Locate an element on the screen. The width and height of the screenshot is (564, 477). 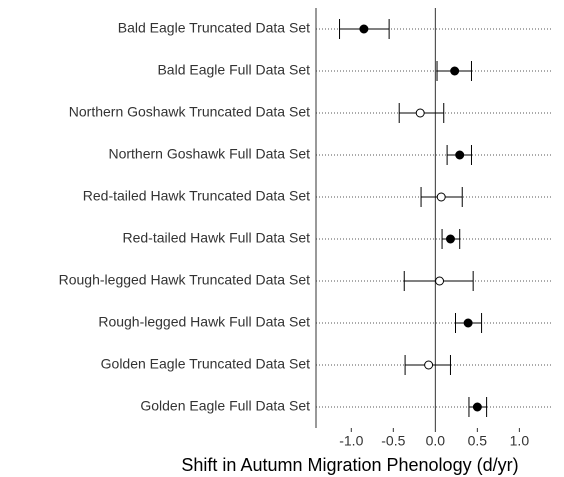
y-tick-label: Bald Eagle Full Data Set is located at coordinates (233, 70).